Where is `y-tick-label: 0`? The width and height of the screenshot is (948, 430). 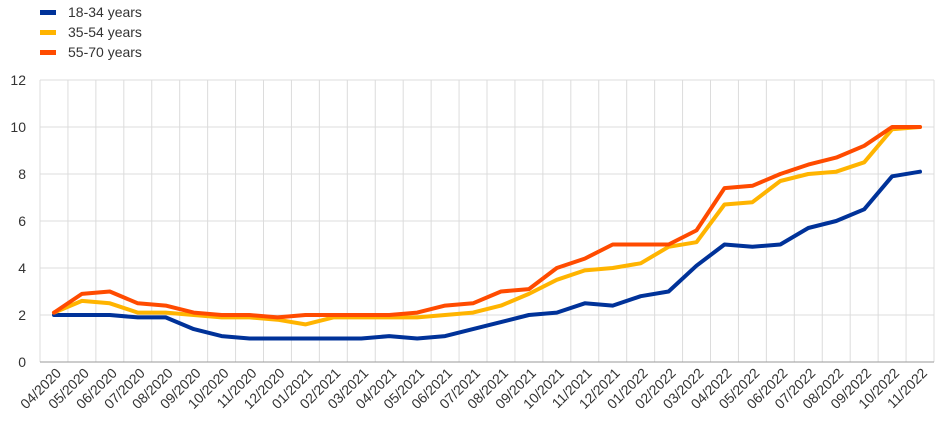
y-tick-label: 0 is located at coordinates (22, 362).